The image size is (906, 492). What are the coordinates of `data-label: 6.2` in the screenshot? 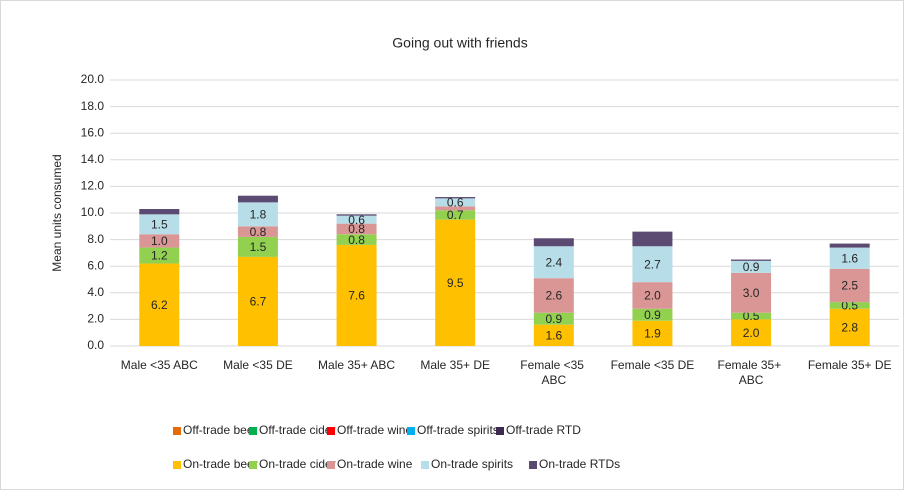 It's located at (159, 305).